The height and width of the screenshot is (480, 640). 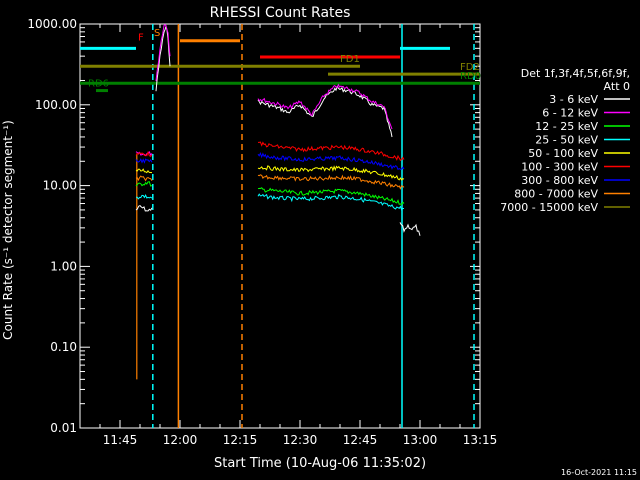 I want to click on x-tick-label: 13:00, so click(x=420, y=440).